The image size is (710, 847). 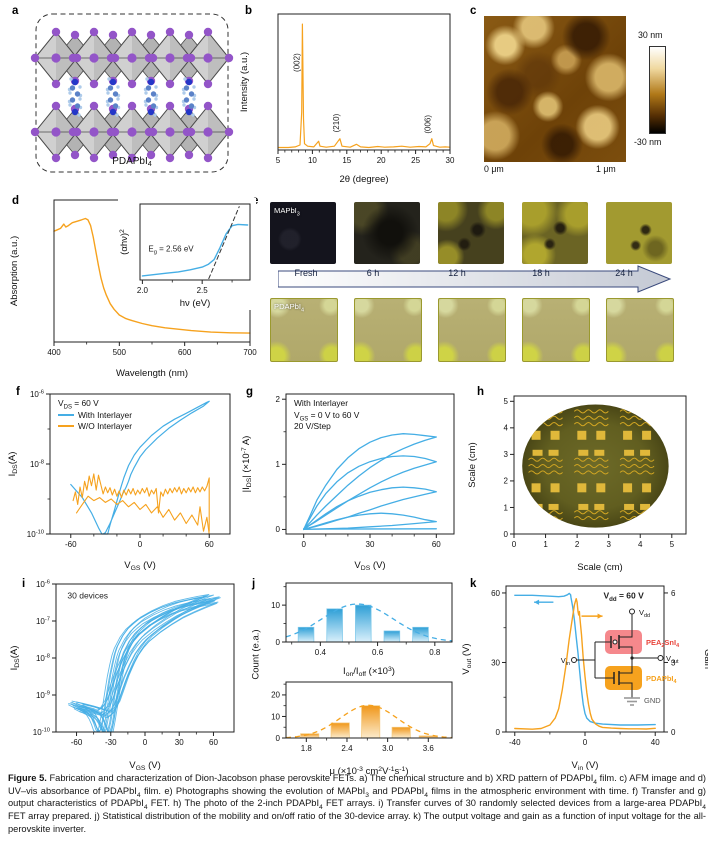 I want to click on photo-pdapbi4-24h, so click(x=640, y=330).